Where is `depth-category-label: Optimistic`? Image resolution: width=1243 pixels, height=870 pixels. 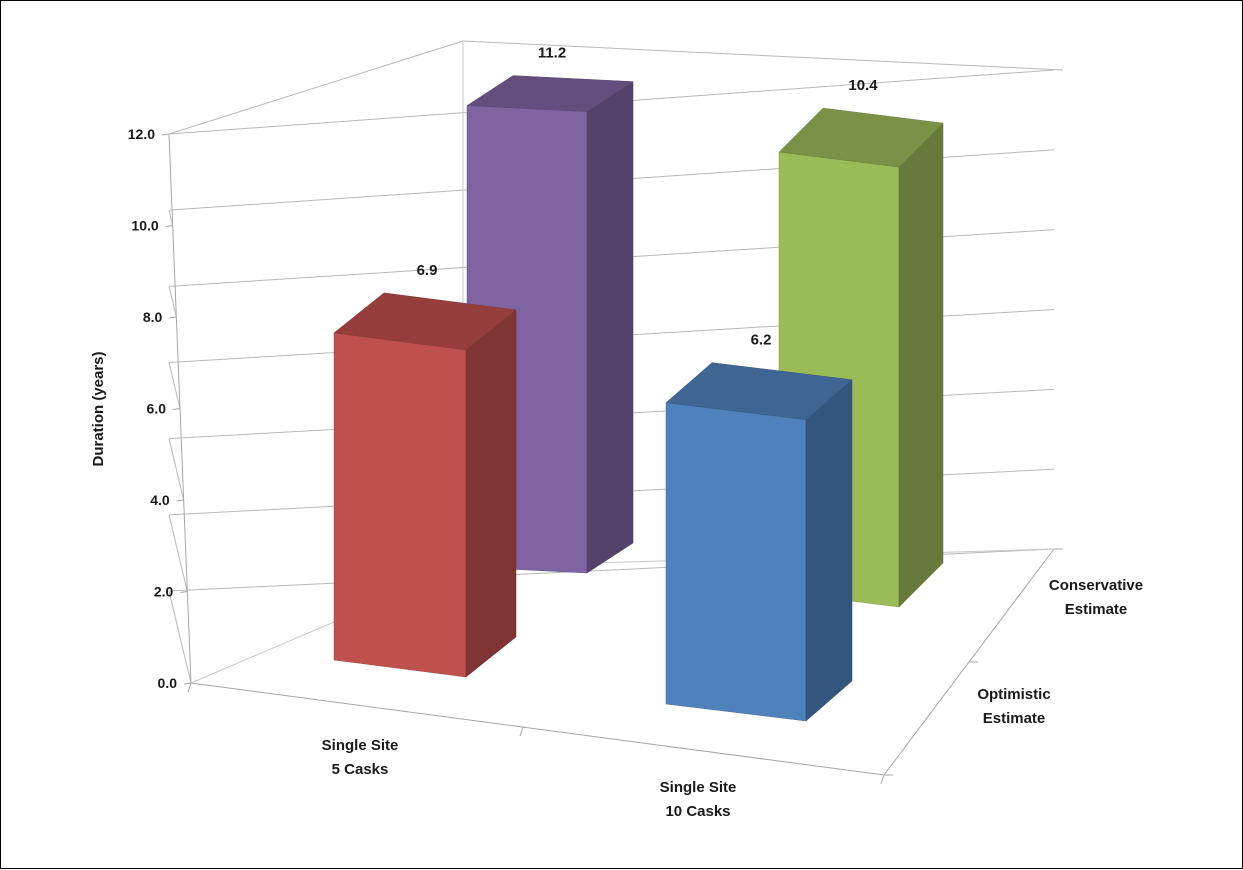 depth-category-label: Optimistic is located at coordinates (1013, 694).